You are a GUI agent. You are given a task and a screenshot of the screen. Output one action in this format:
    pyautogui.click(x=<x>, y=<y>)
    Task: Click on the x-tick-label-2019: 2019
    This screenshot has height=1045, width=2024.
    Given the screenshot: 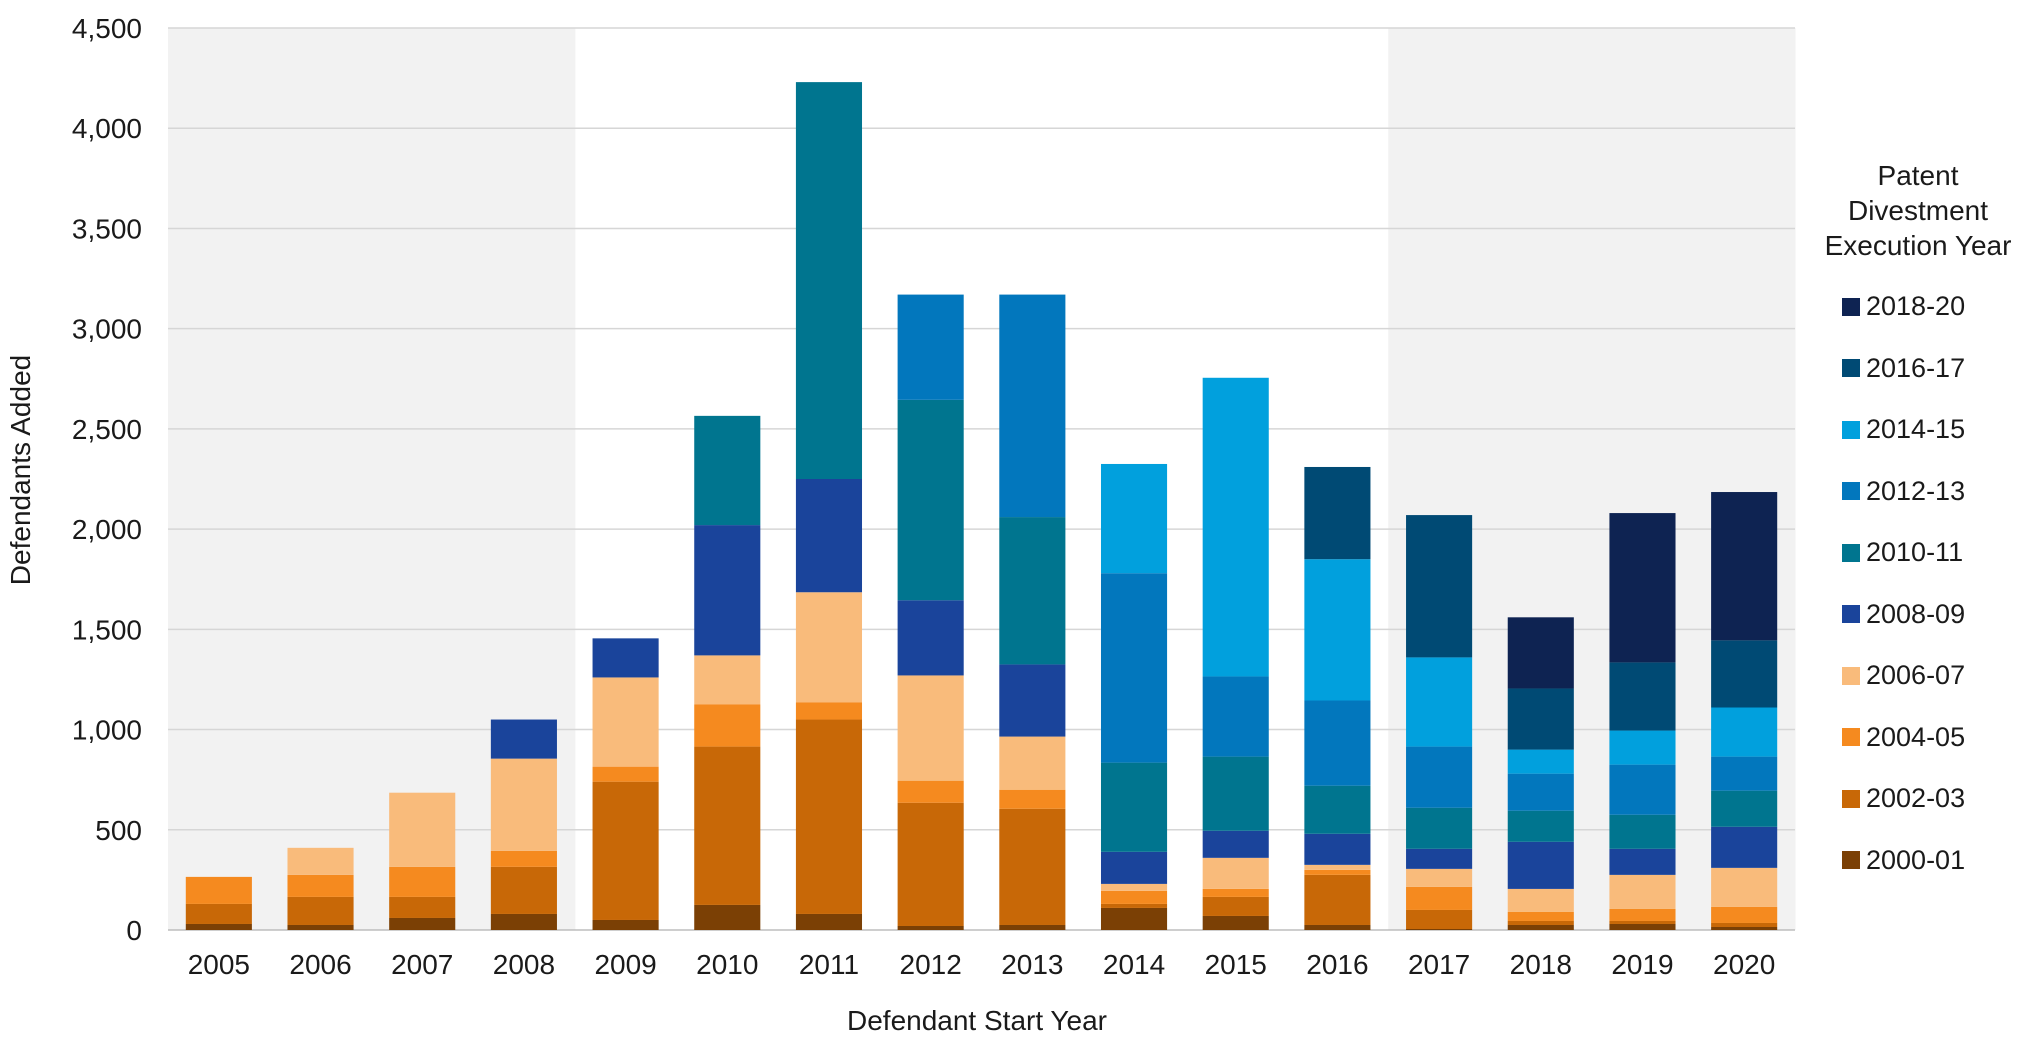 What is the action you would take?
    pyautogui.click(x=1642, y=964)
    